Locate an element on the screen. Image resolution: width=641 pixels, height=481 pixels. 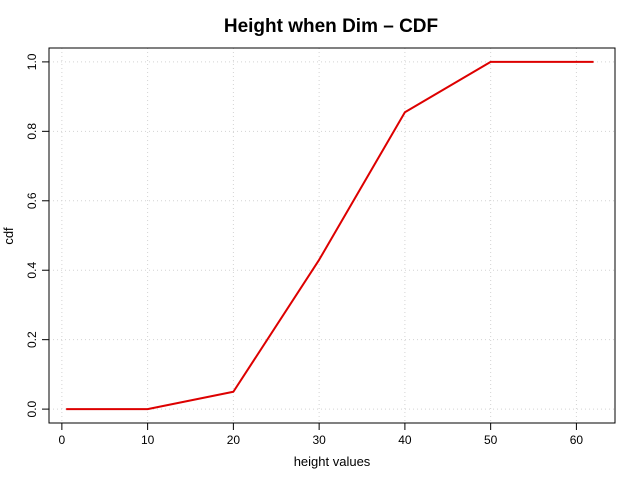
y-tick-label-5: 1.0 is located at coordinates (32, 61).